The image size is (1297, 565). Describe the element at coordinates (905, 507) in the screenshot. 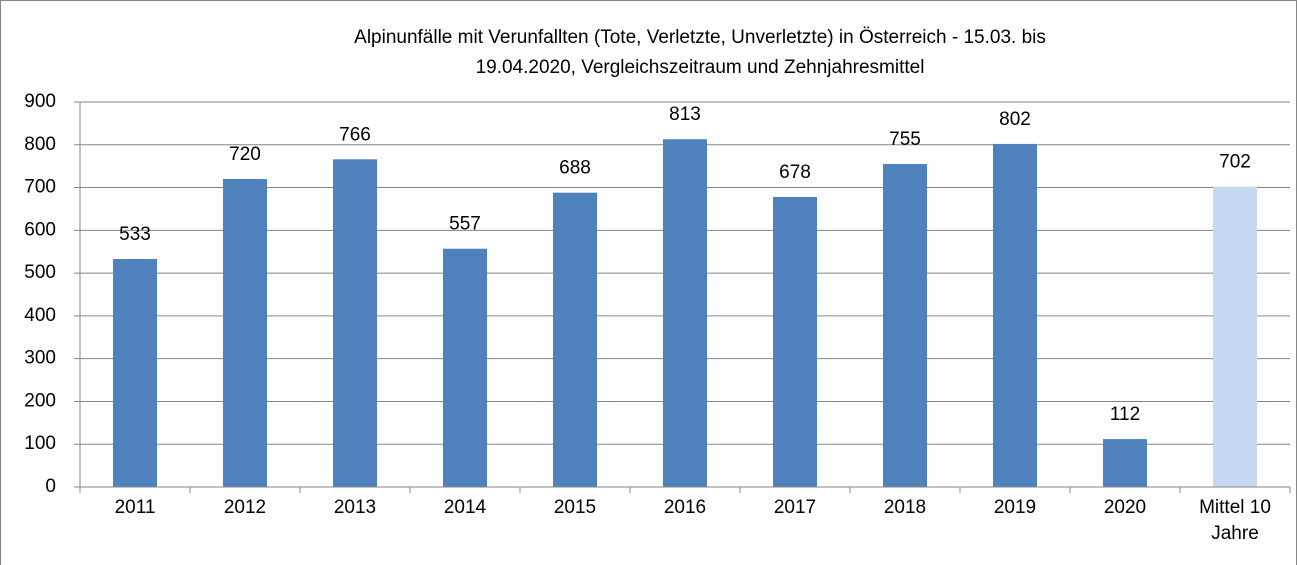

I see `x-tick-label: 2018` at that location.